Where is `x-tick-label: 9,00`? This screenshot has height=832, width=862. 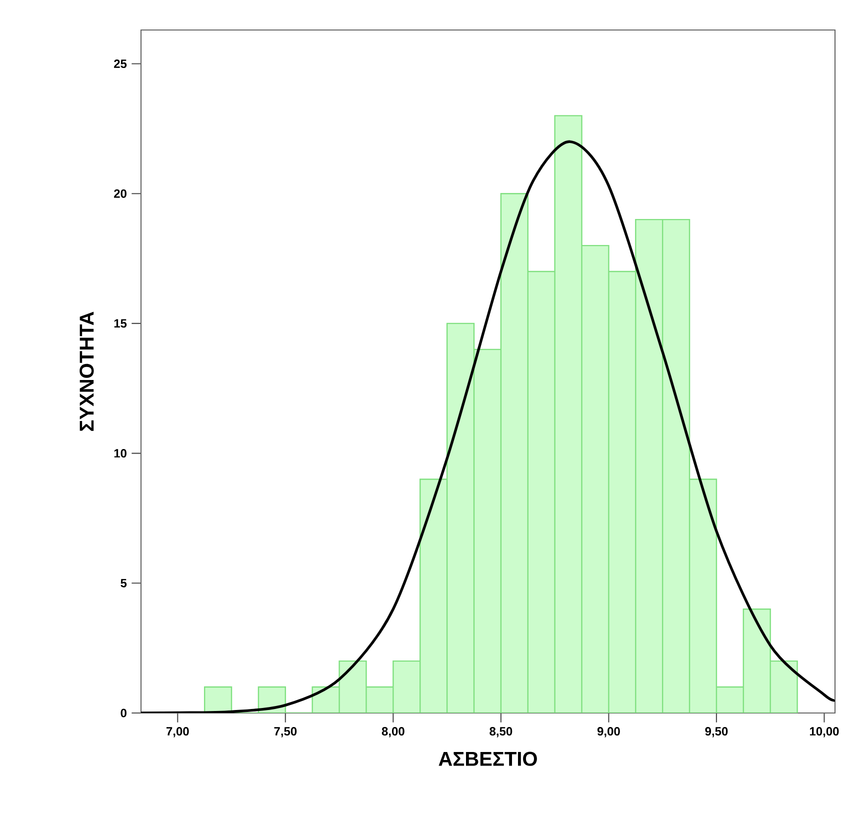 x-tick-label: 9,00 is located at coordinates (608, 732).